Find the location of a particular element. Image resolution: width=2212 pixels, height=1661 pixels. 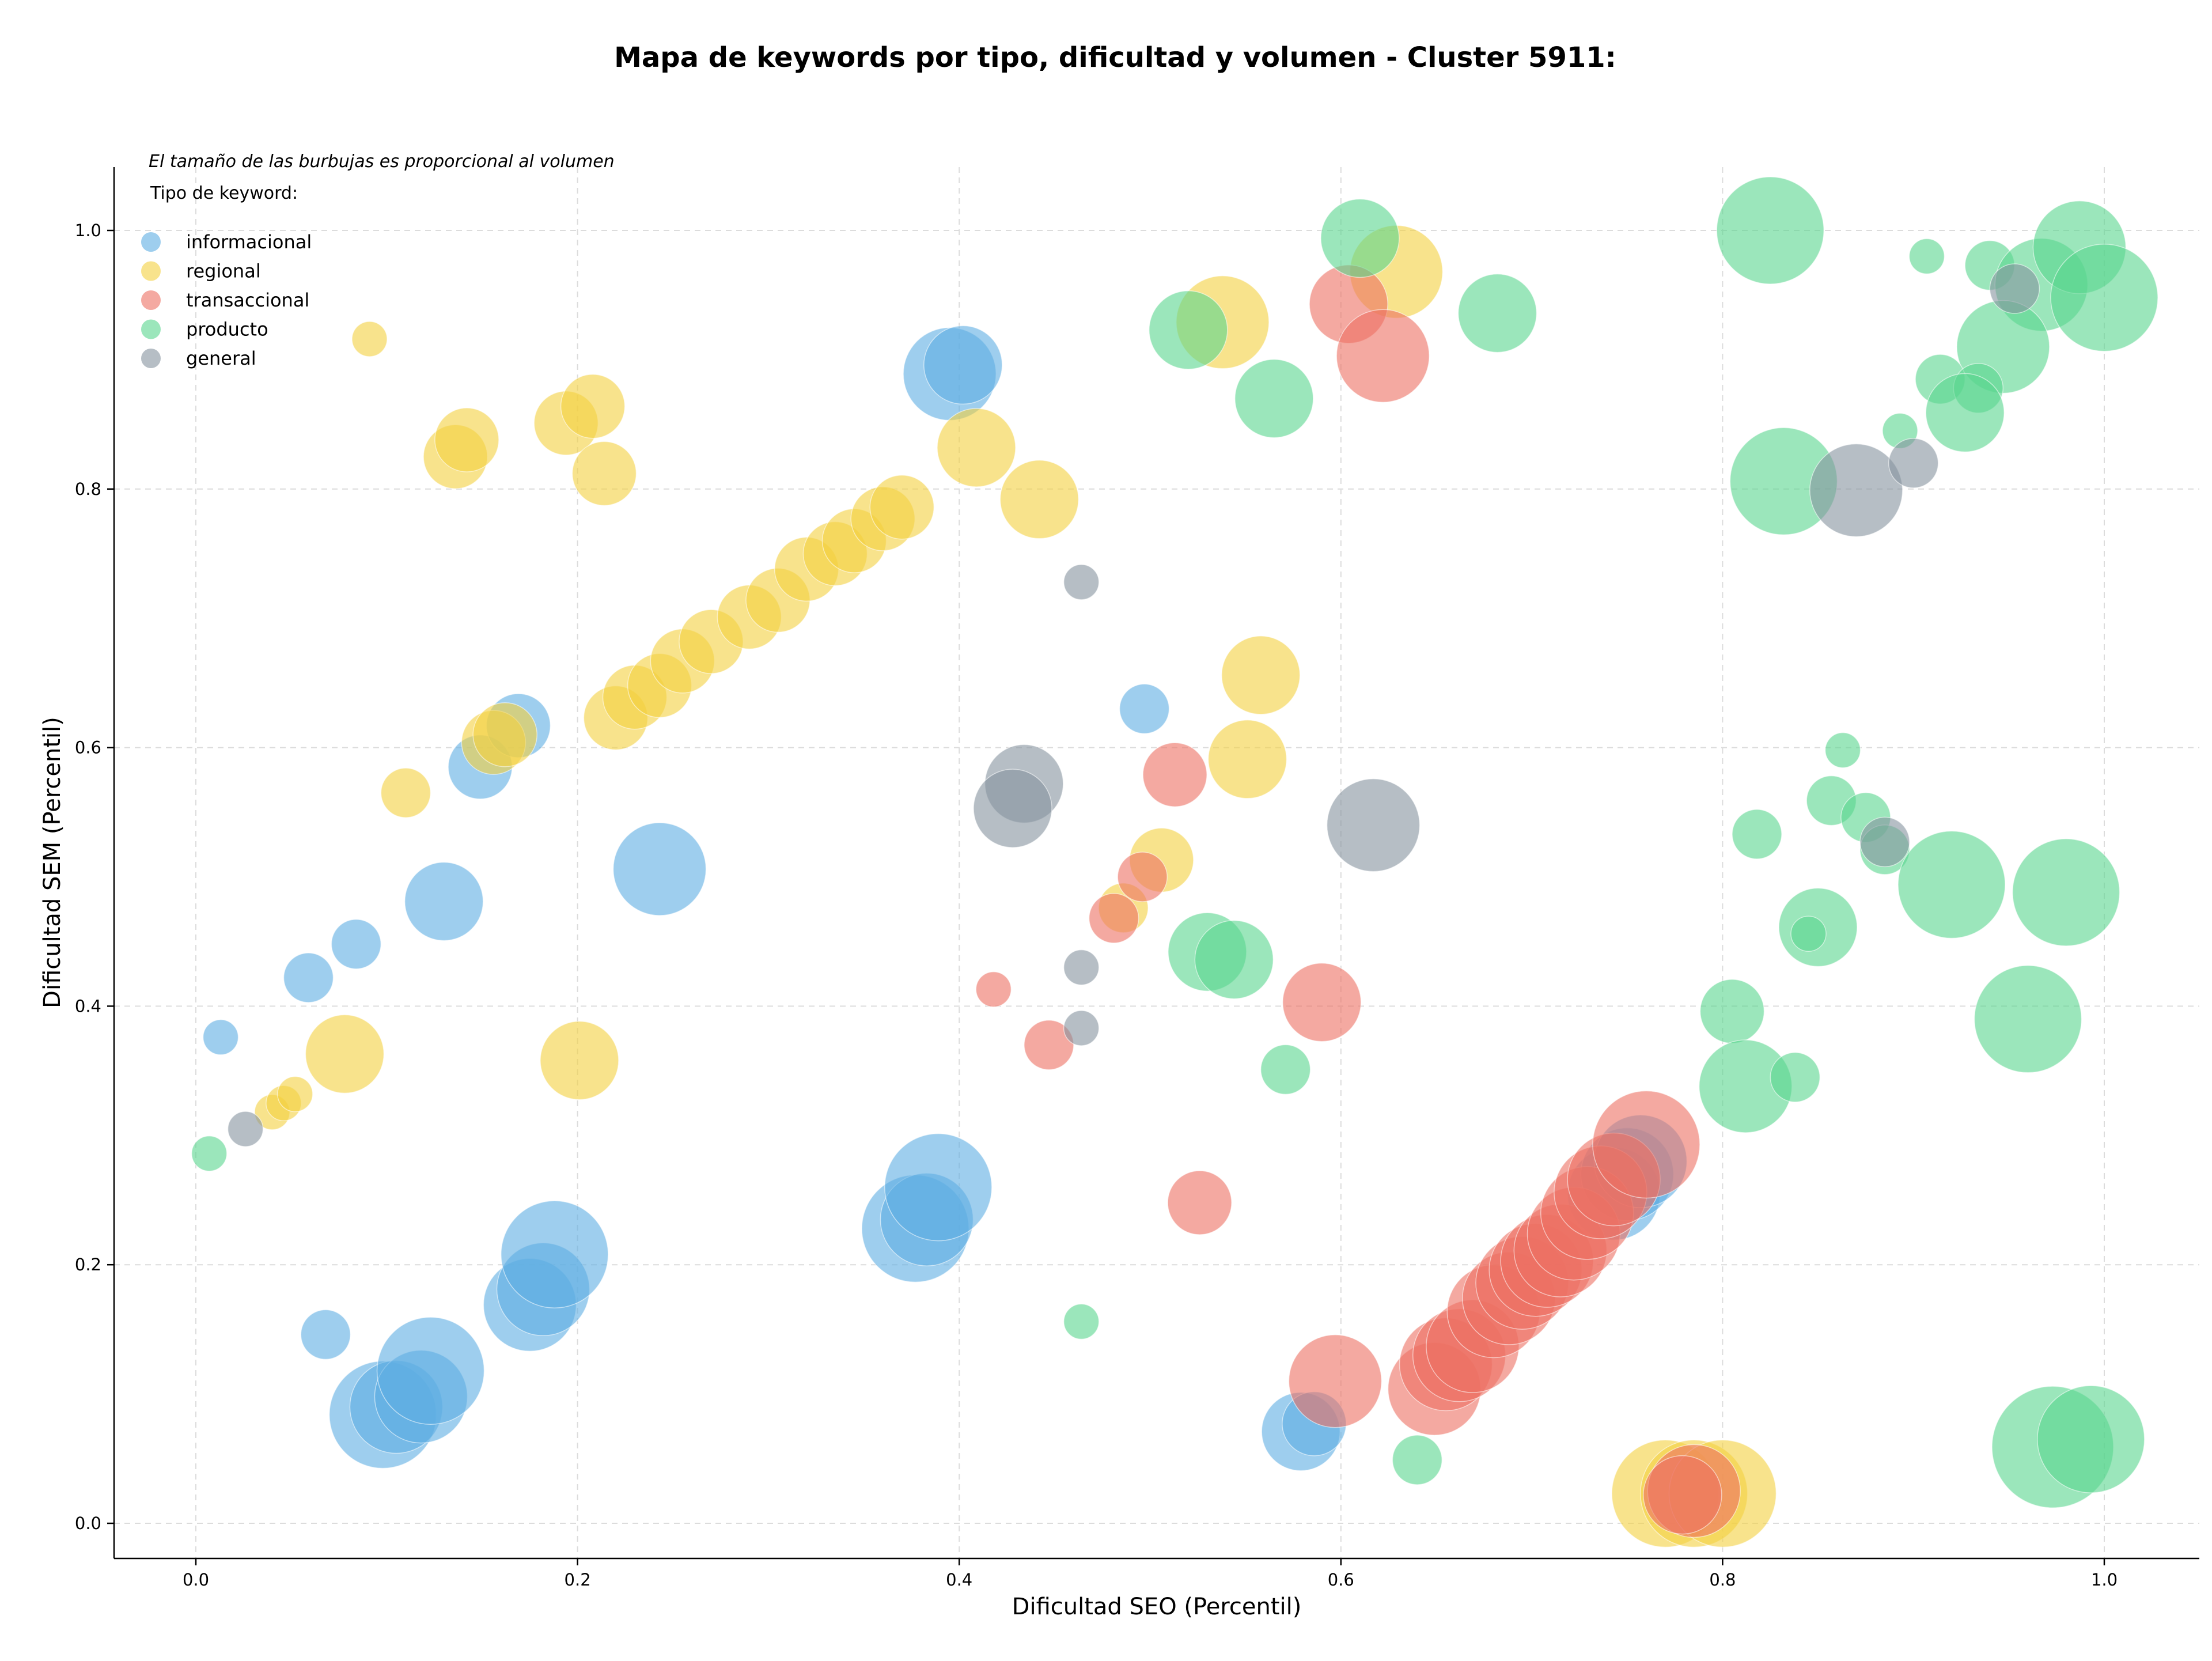

y-axis-label: Dificultad SEM (Percentil) is located at coordinates (52, 862).